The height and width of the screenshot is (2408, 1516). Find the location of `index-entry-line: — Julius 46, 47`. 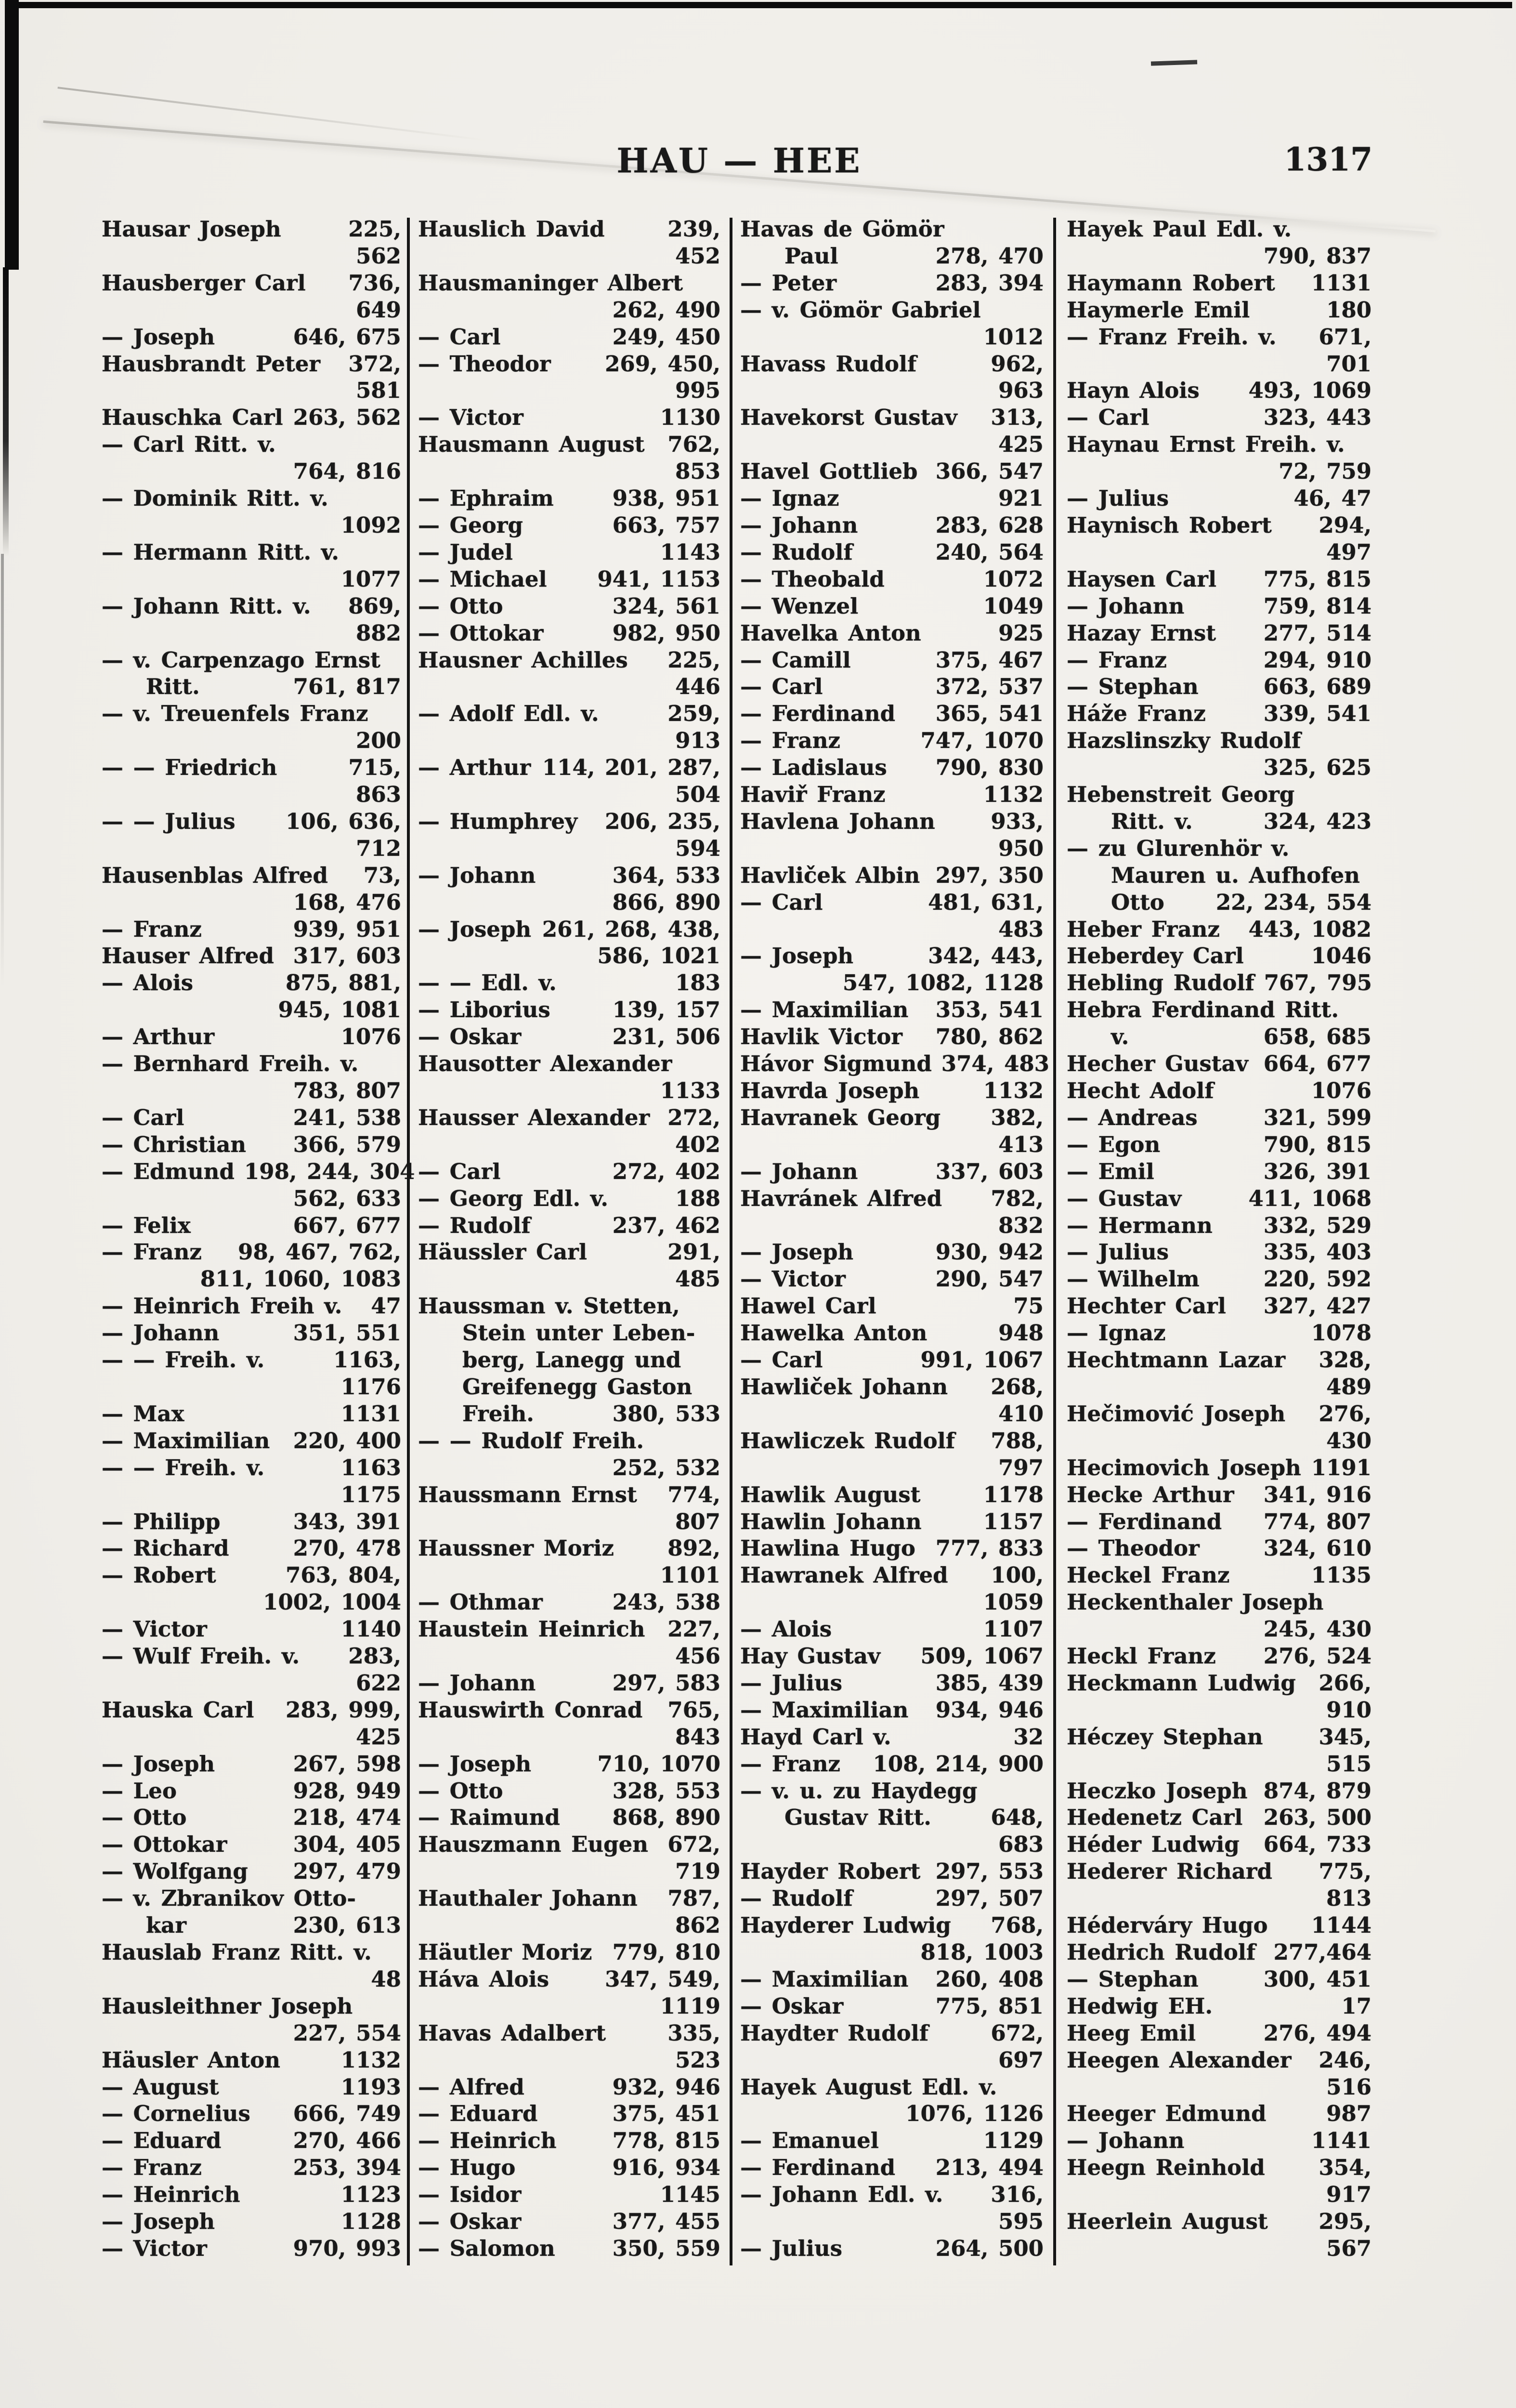

index-entry-line: — Julius 46, 47 is located at coordinates (1219, 498).